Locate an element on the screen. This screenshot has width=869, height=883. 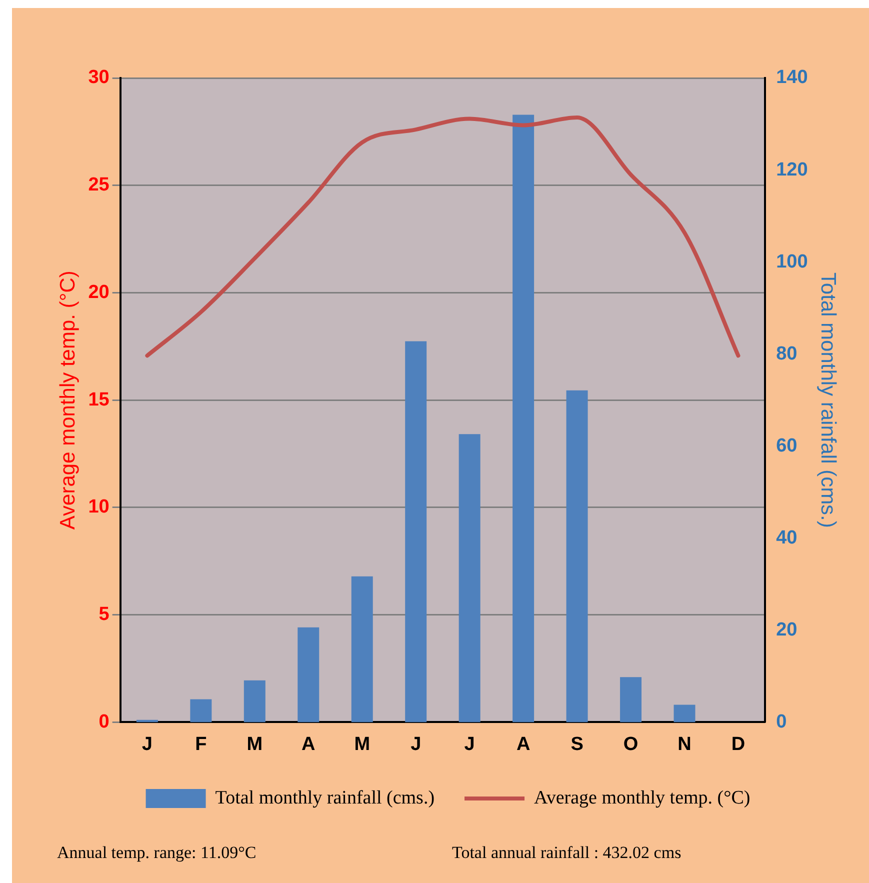
y2-tick-label: 120 is located at coordinates (792, 169).